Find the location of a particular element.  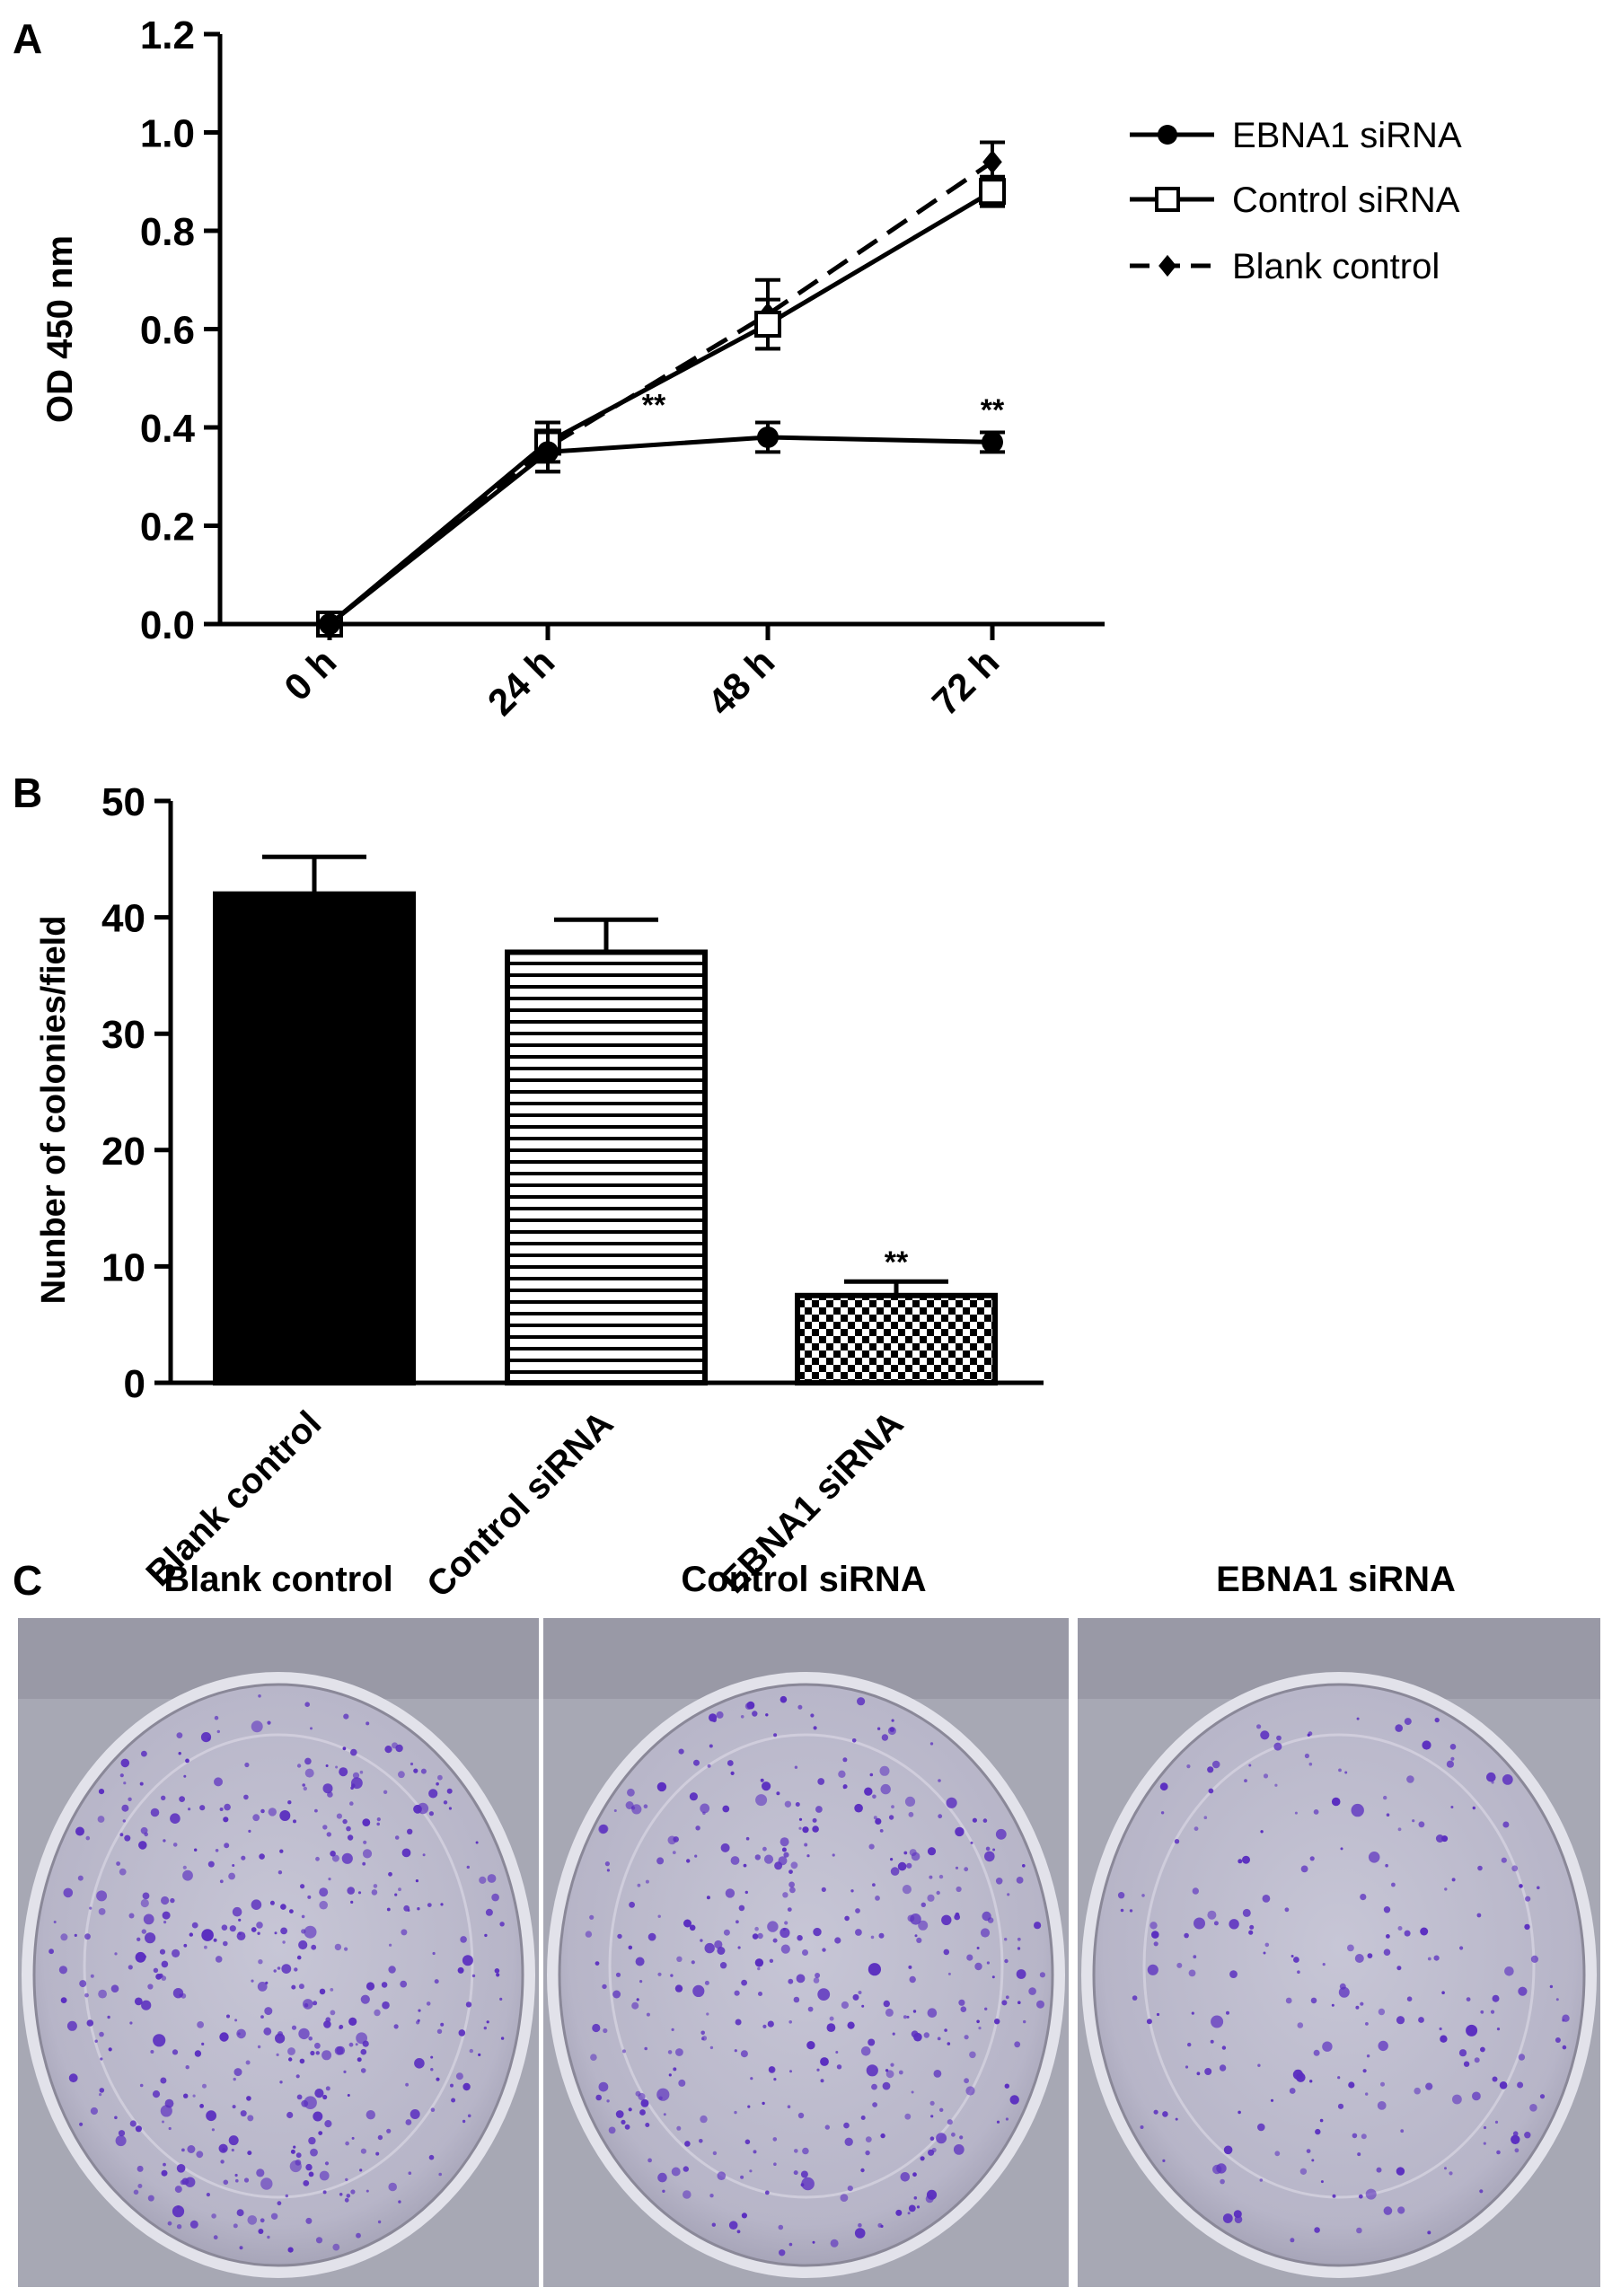

bar-control-sirna is located at coordinates (606, 1167).